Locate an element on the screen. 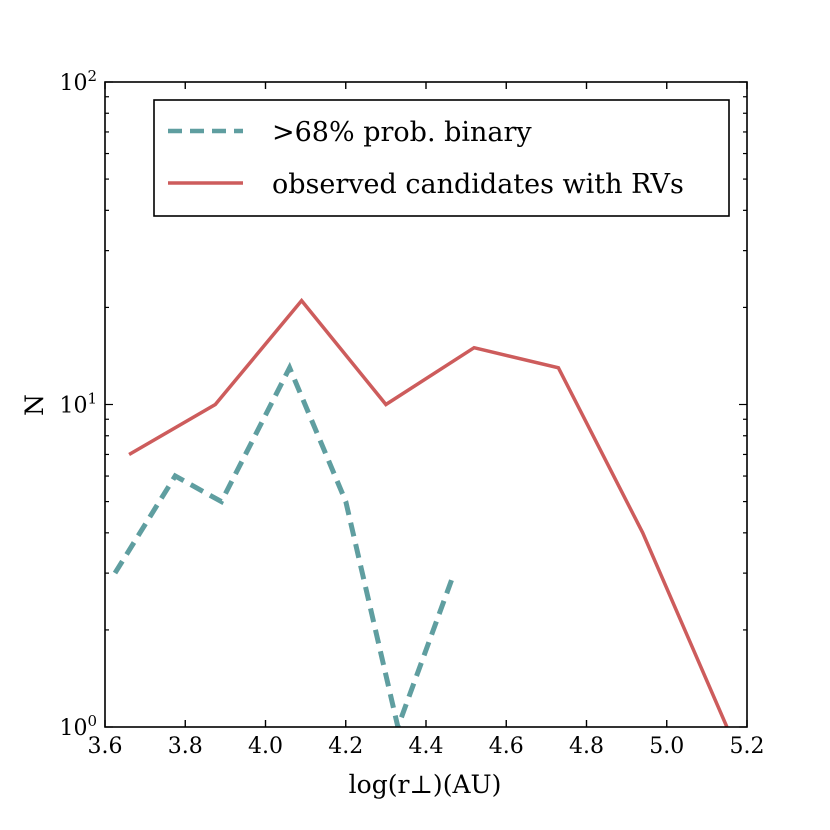 The width and height of the screenshot is (830, 830). legend-label-observed: observed candidates with RVs is located at coordinates (478, 184).